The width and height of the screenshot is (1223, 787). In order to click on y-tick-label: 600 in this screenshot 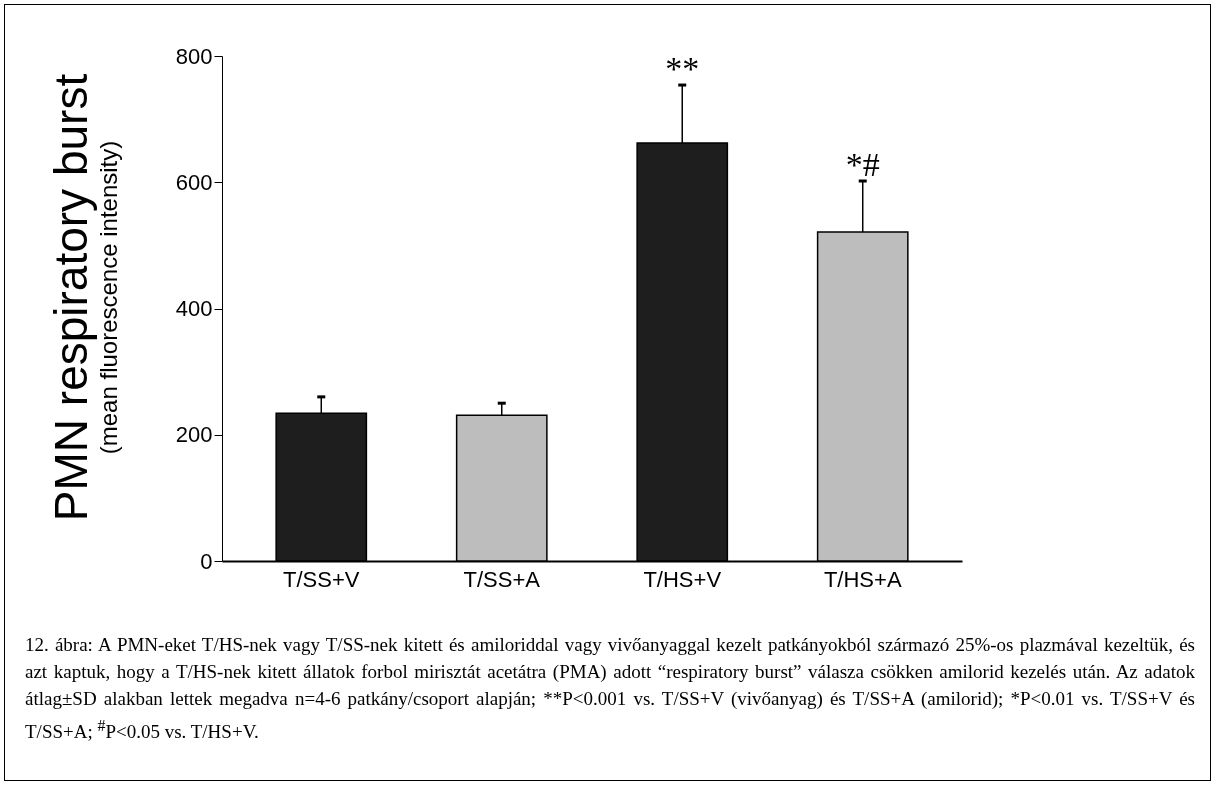, I will do `click(194, 182)`.